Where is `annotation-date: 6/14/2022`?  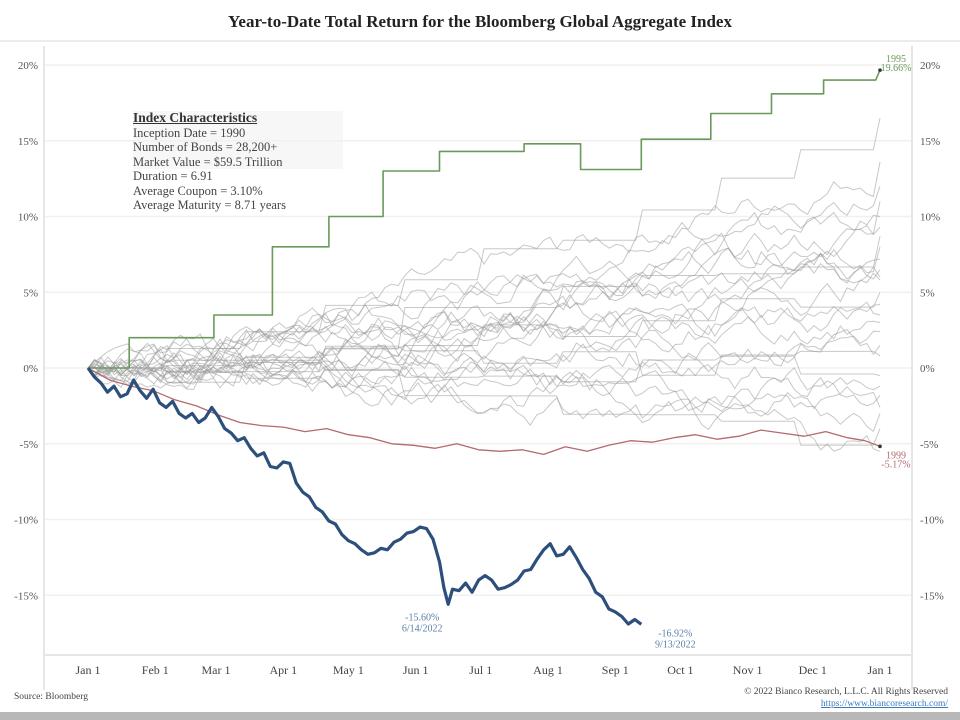 annotation-date: 6/14/2022 is located at coordinates (422, 628).